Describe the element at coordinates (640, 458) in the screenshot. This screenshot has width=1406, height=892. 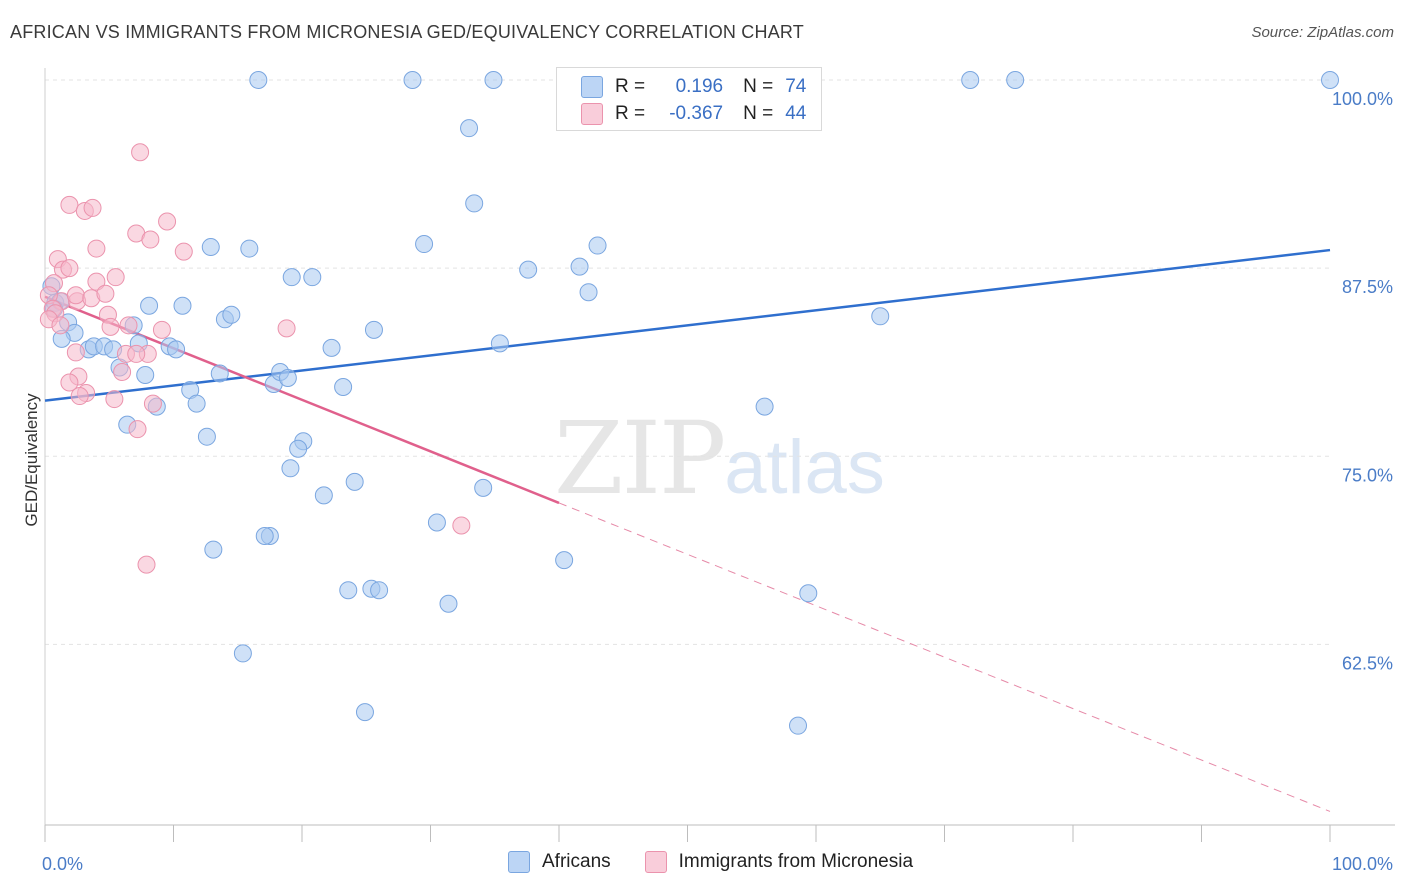
I see `watermark-zip: ZIP` at that location.